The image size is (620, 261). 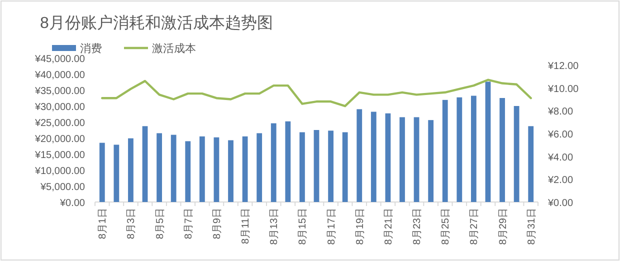 I want to click on x-tick-label: 8月19日, so click(x=360, y=226).